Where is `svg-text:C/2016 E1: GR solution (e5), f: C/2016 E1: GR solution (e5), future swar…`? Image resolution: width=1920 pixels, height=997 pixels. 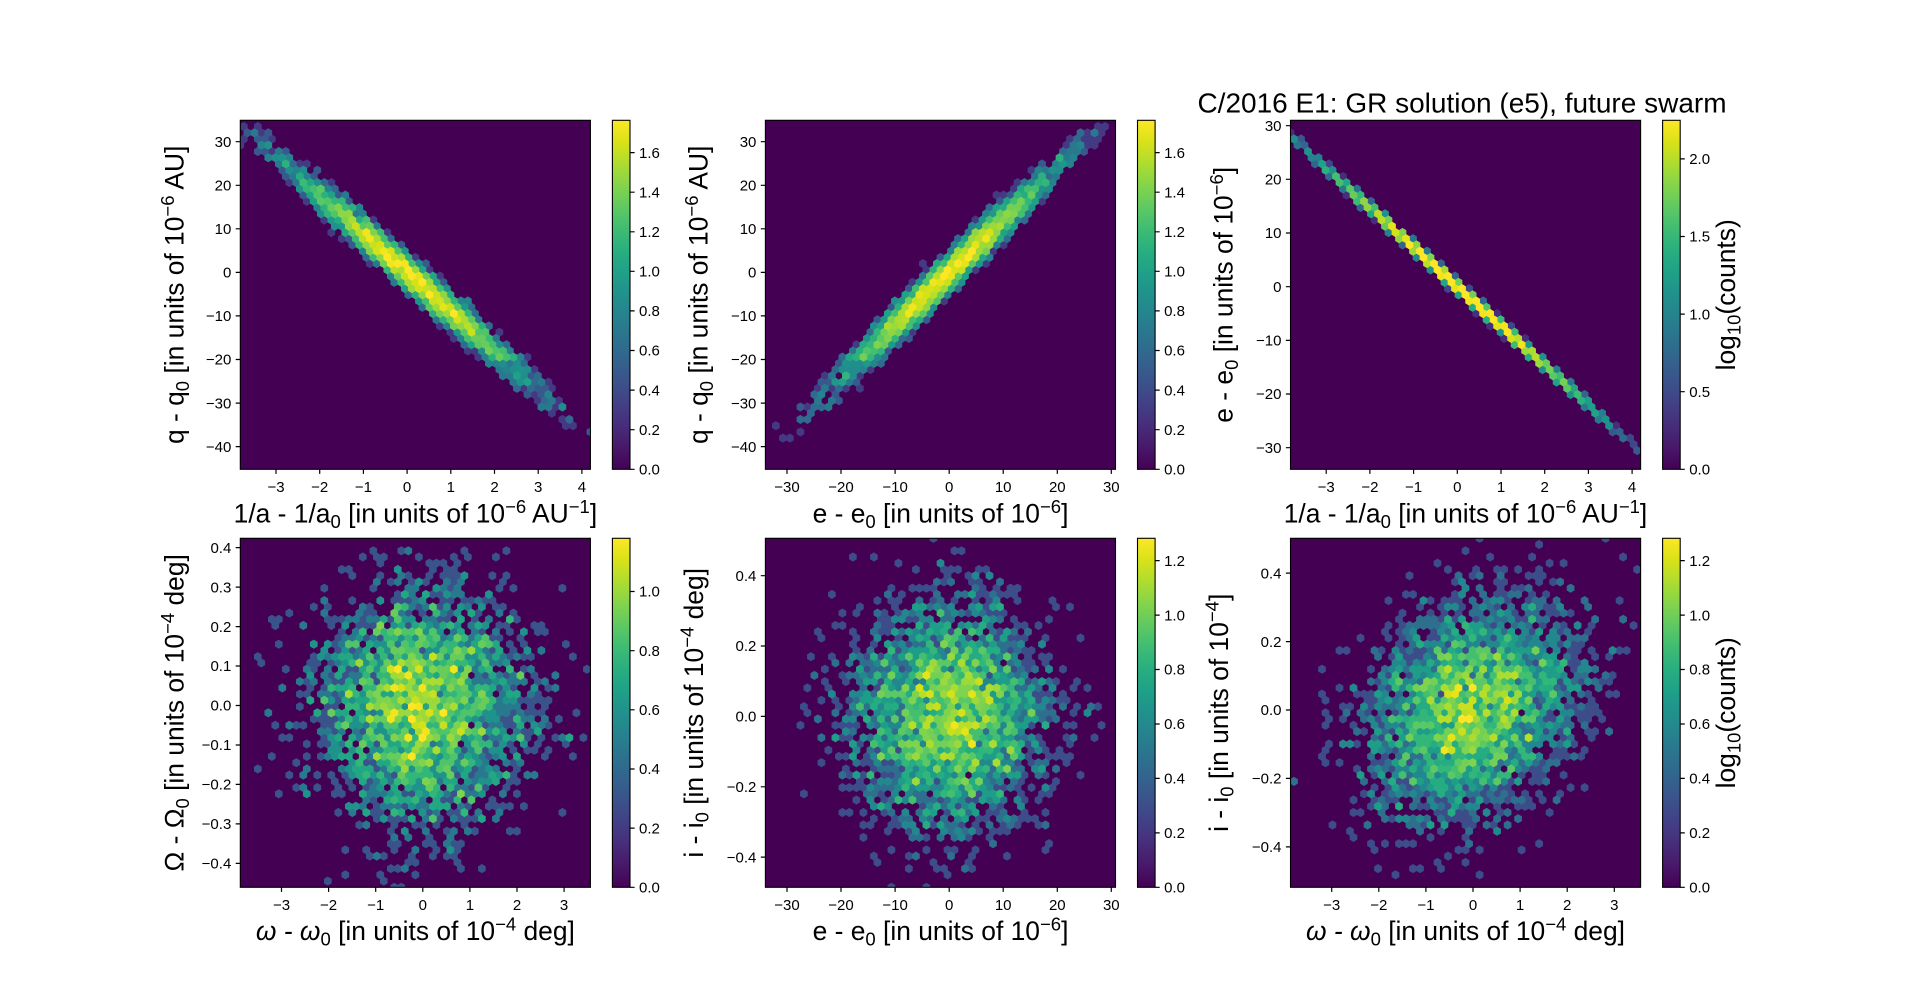 svg-text:C/2016 E1: GR solution (e5), f: C/2016 E1: GR solution (e5), future swar… is located at coordinates (1461, 103).